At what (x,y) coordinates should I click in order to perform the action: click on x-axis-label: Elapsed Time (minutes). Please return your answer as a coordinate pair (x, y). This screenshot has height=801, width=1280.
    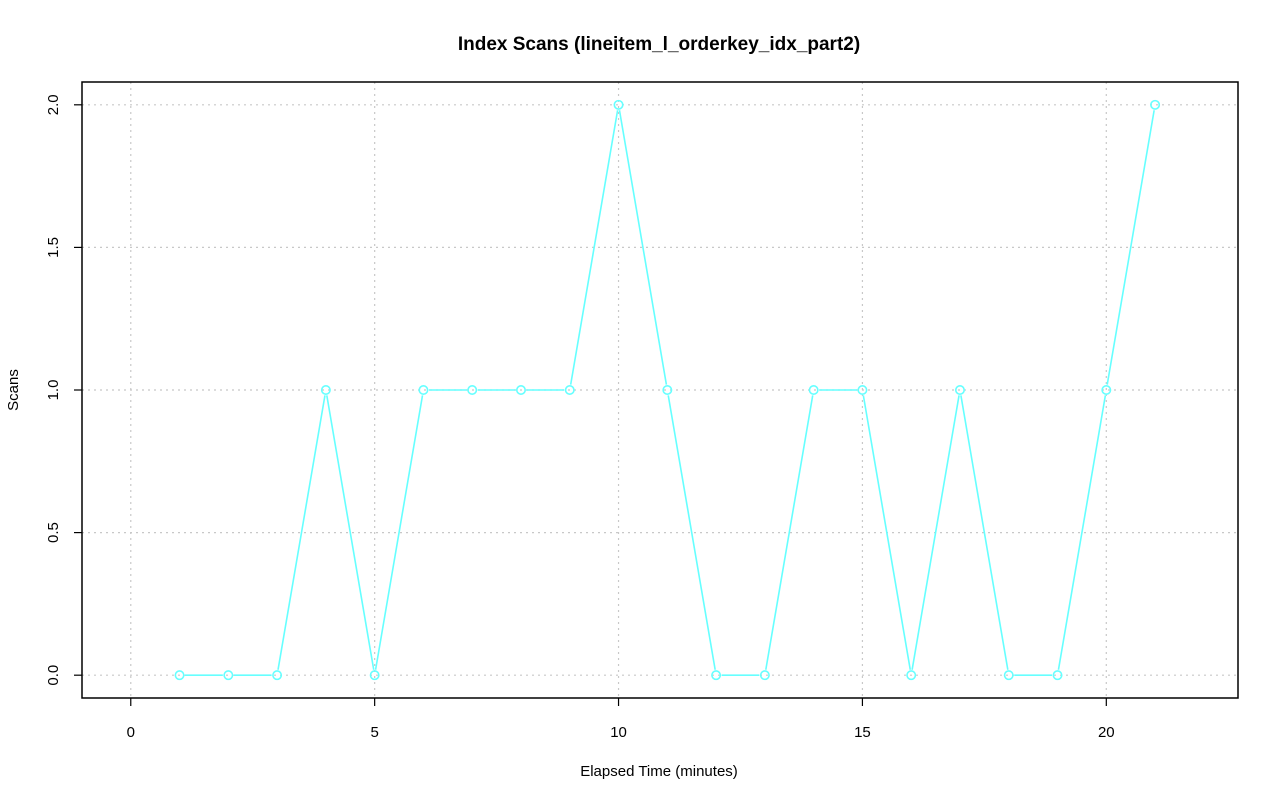
    Looking at the image, I should click on (659, 771).